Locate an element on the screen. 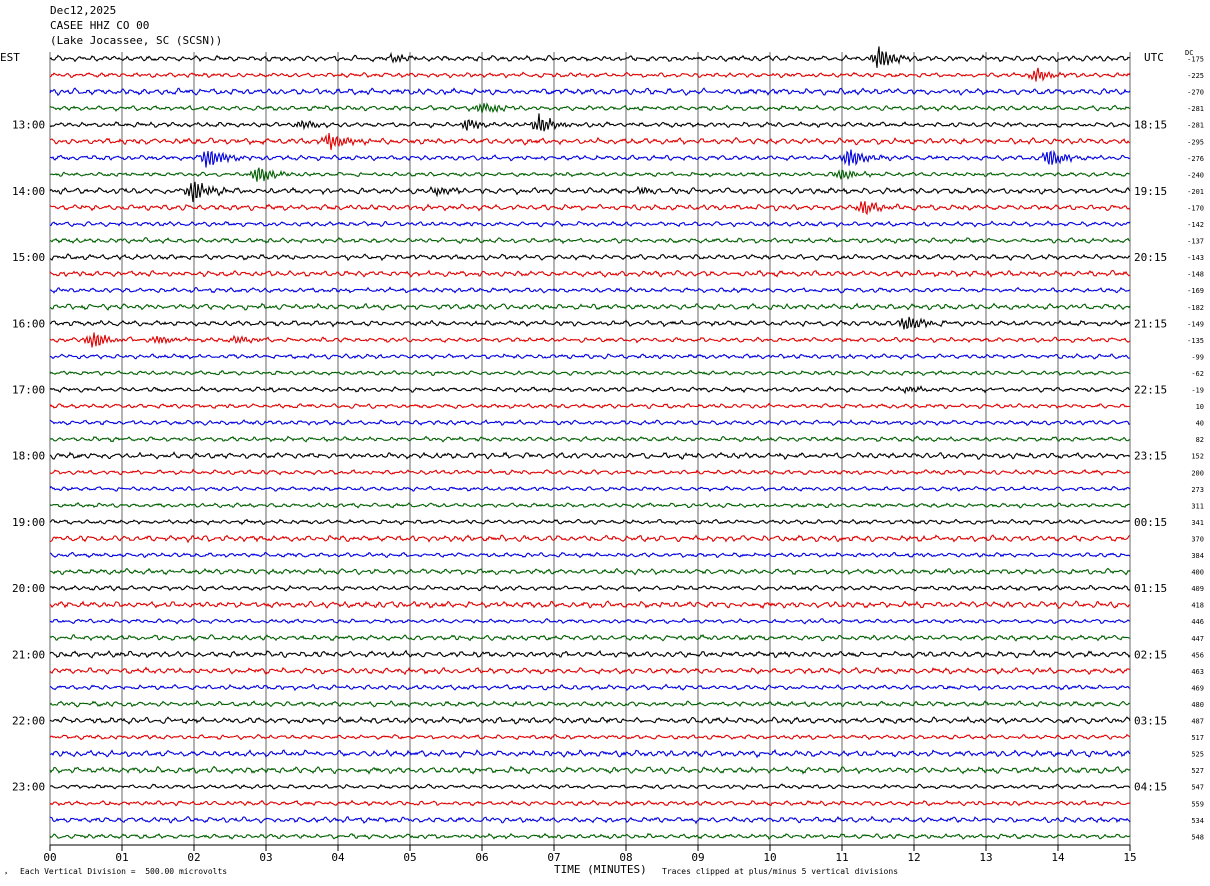  x-tick-label-13: 13 is located at coordinates (985, 857).